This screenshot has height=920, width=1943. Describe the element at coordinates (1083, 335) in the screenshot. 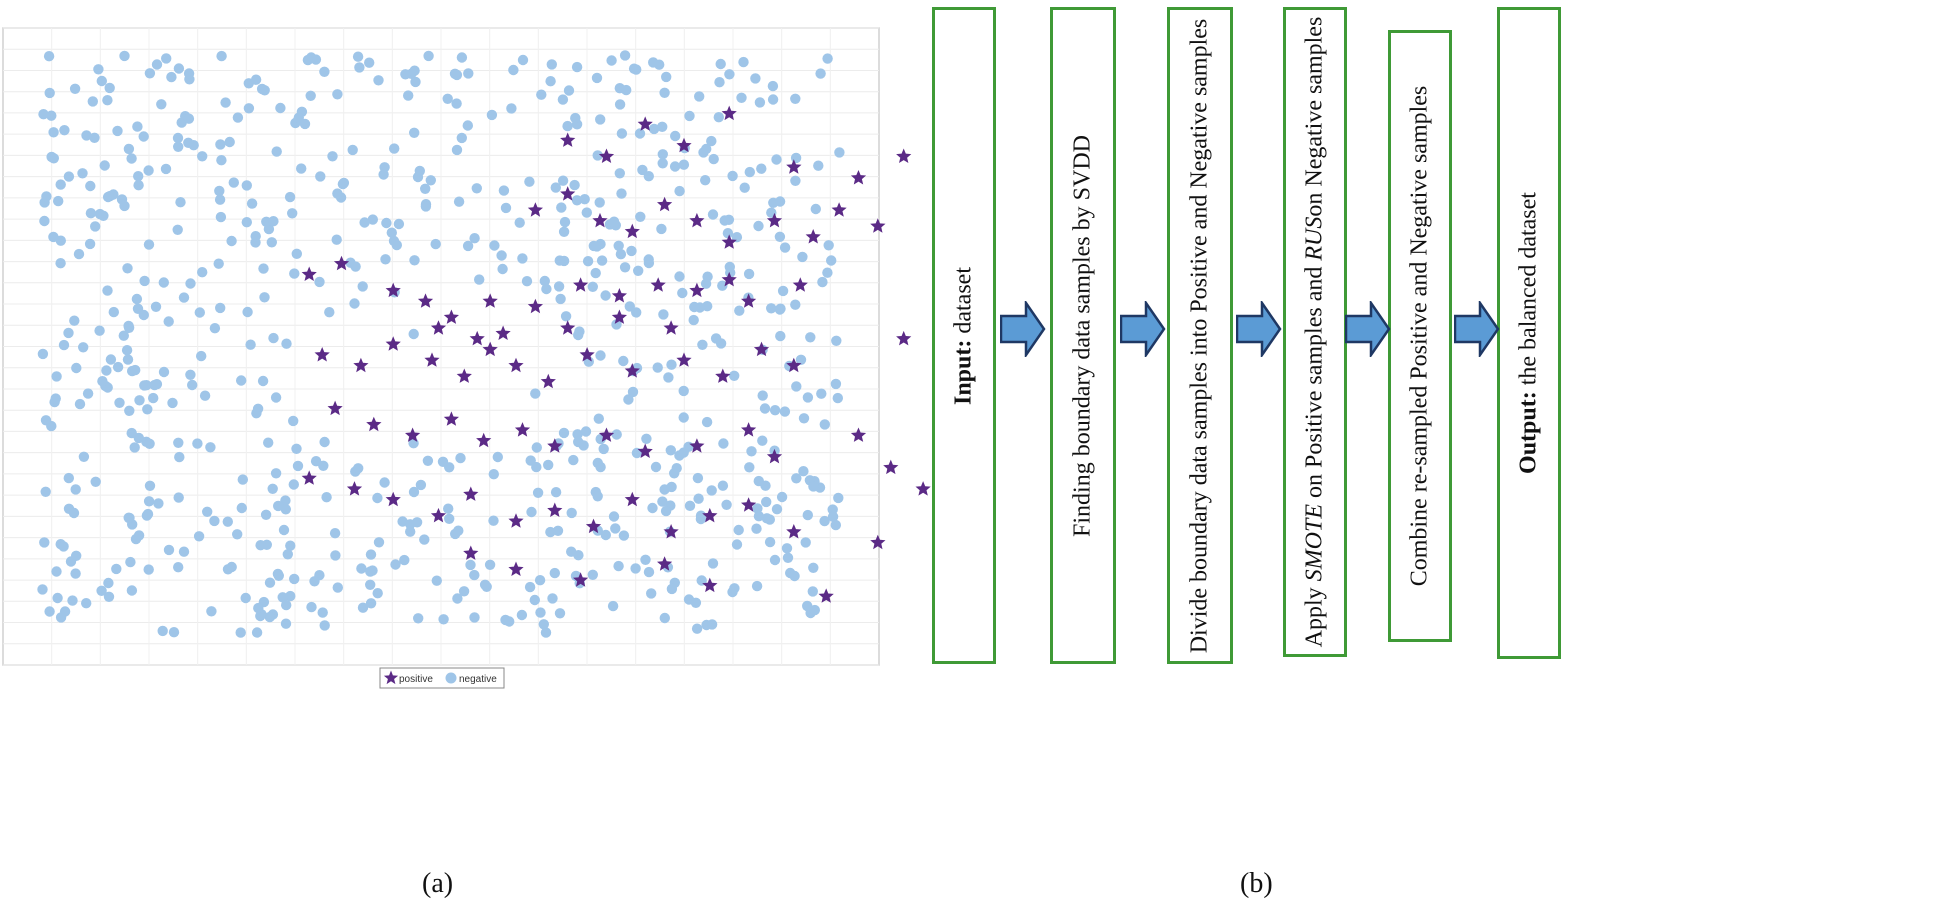

I see `step-svdd-box: Finding boundary data samples by SVDD` at that location.